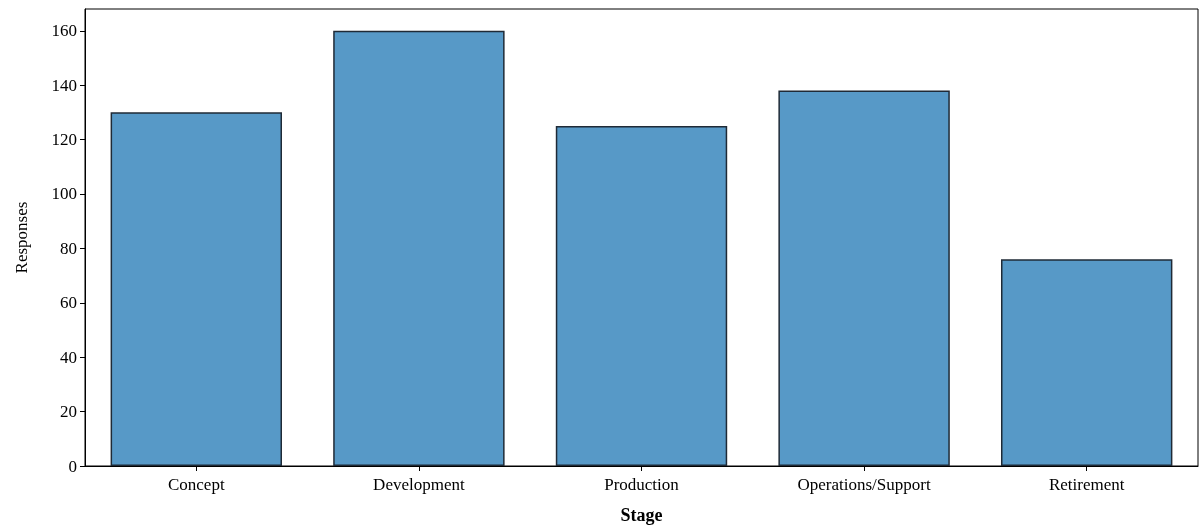  What do you see at coordinates (864, 484) in the screenshot?
I see `x-tick-label: Operations/Support` at bounding box center [864, 484].